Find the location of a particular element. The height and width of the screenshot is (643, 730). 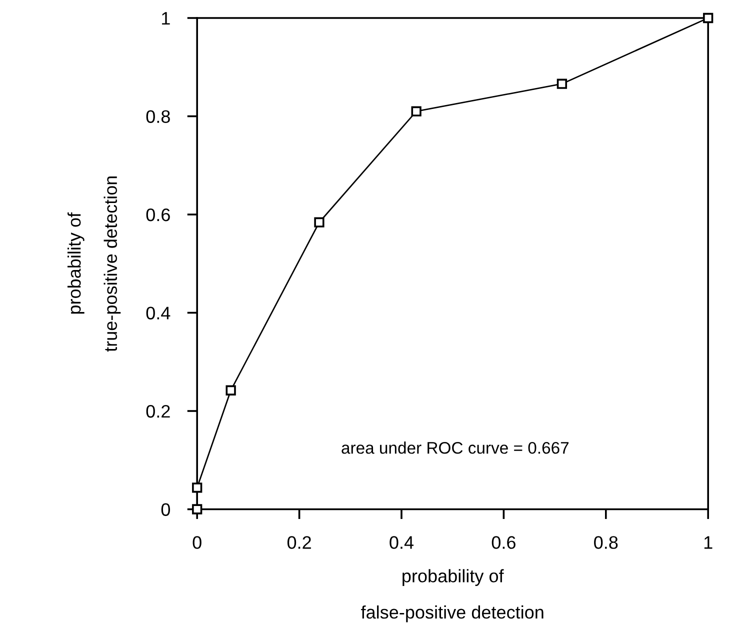

x-tick-label: 0.4 is located at coordinates (402, 542).